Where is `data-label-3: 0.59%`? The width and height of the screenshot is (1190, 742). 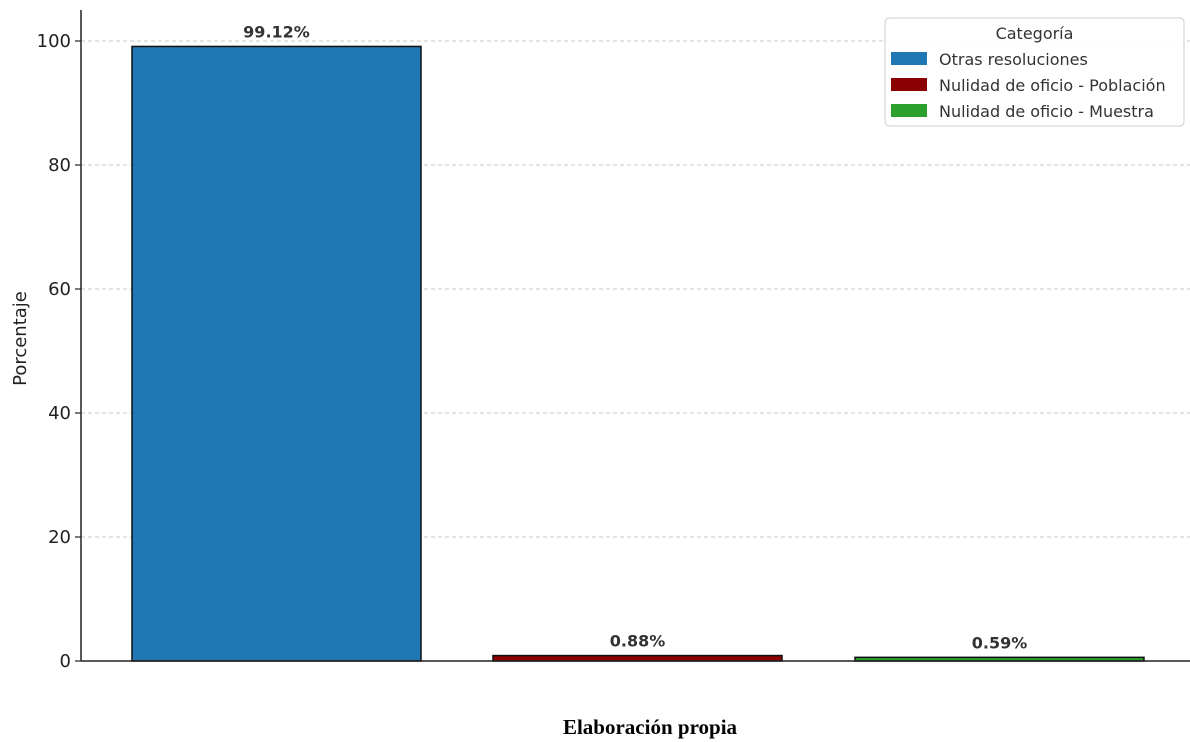 data-label-3: 0.59% is located at coordinates (1000, 642).